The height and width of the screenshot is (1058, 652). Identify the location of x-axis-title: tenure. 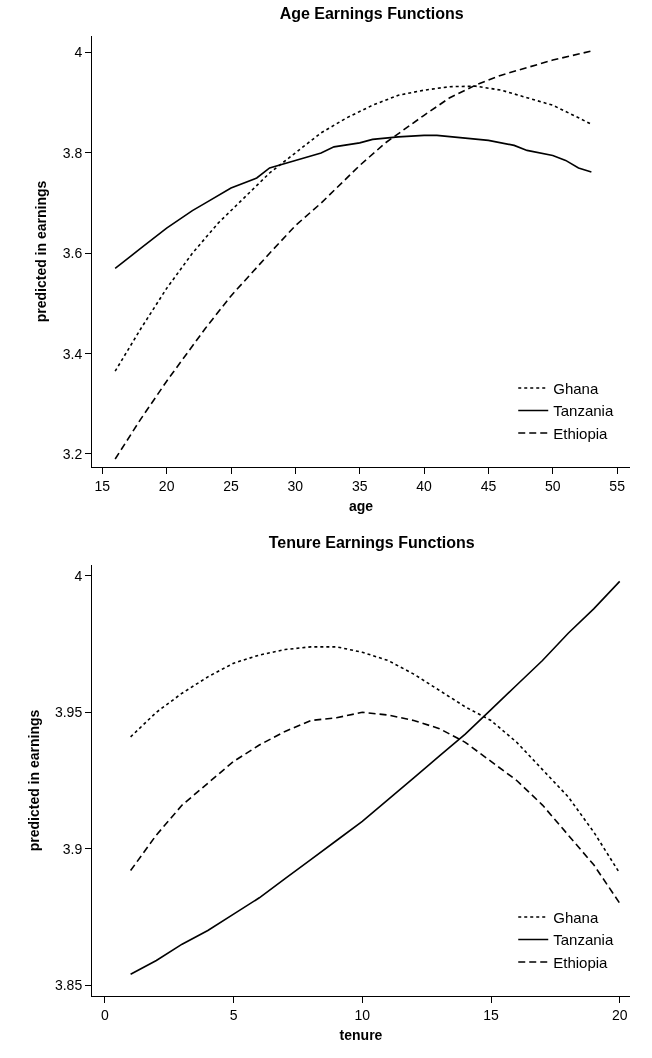
(361, 1035).